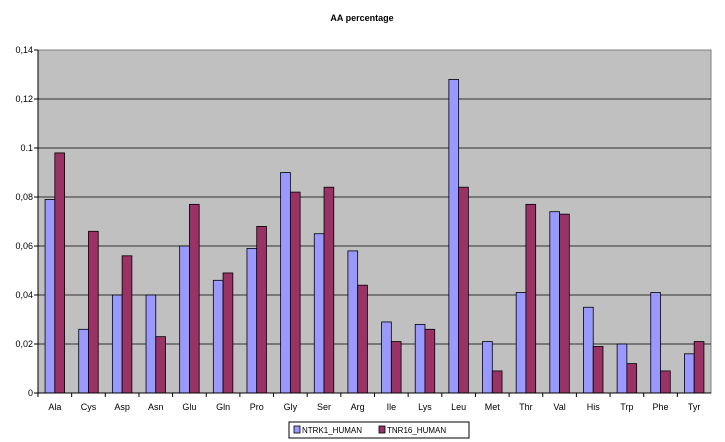 This screenshot has height=442, width=725. I want to click on bar-ntrk1-human-gly, so click(285, 283).